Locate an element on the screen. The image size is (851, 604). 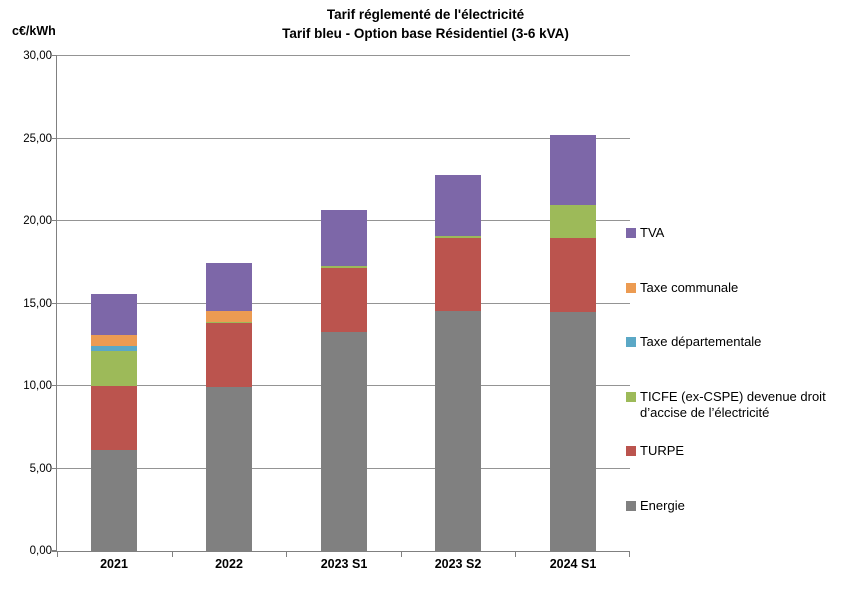
legend-item-energie: Energie is located at coordinates (737, 525).